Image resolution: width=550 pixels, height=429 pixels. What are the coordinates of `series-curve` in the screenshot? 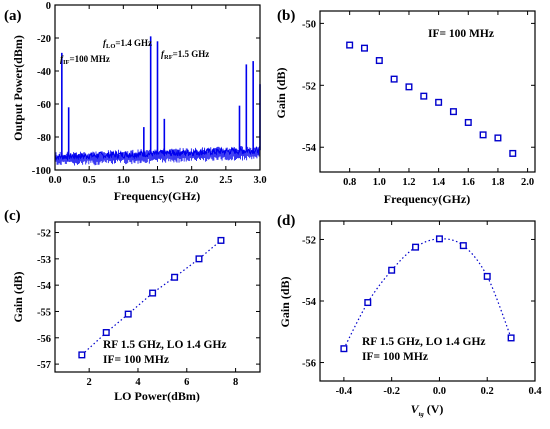 It's located at (427, 293).